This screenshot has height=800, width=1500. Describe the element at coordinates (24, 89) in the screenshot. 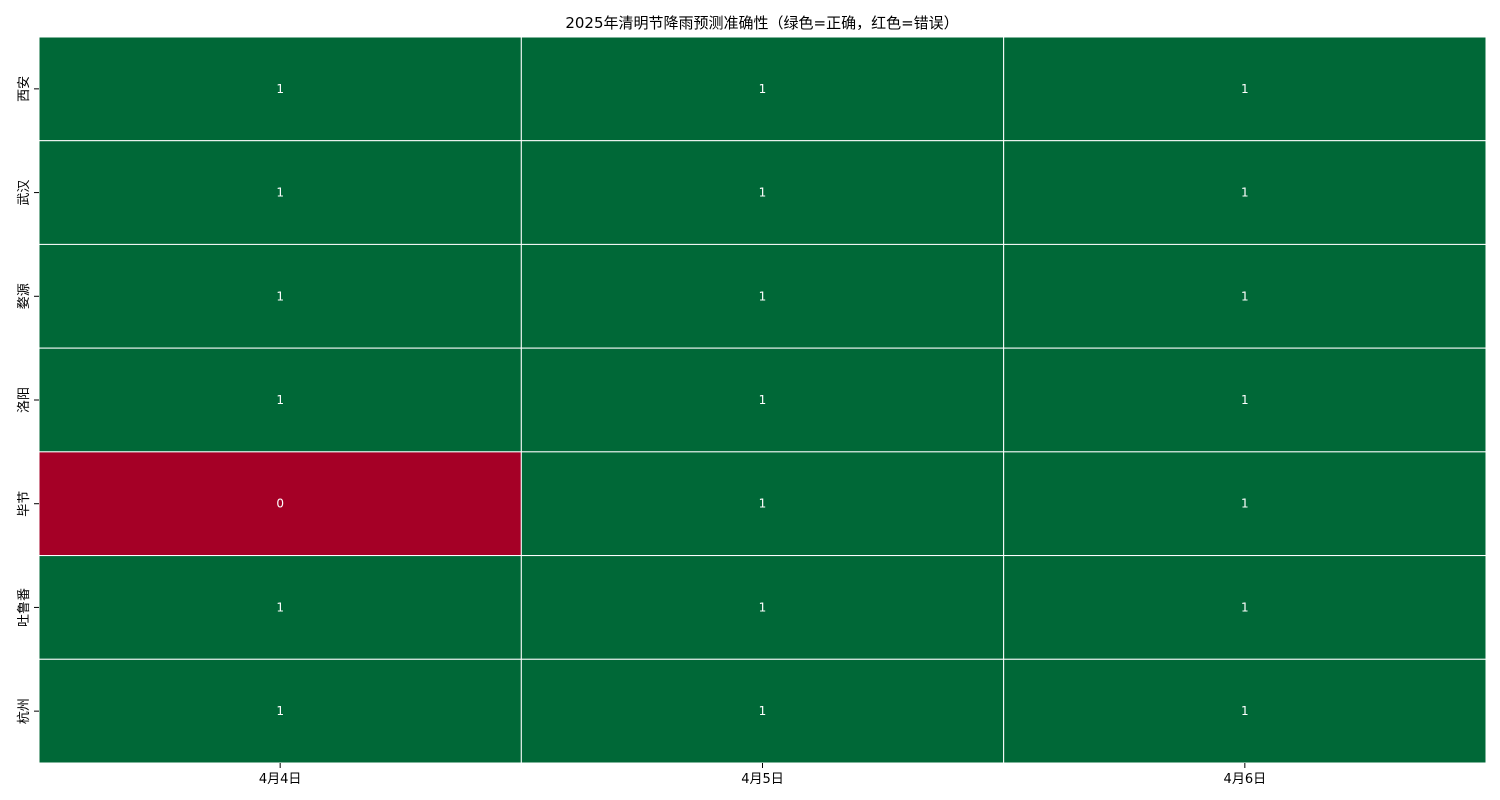

I see `y-tick-label: 西安` at that location.